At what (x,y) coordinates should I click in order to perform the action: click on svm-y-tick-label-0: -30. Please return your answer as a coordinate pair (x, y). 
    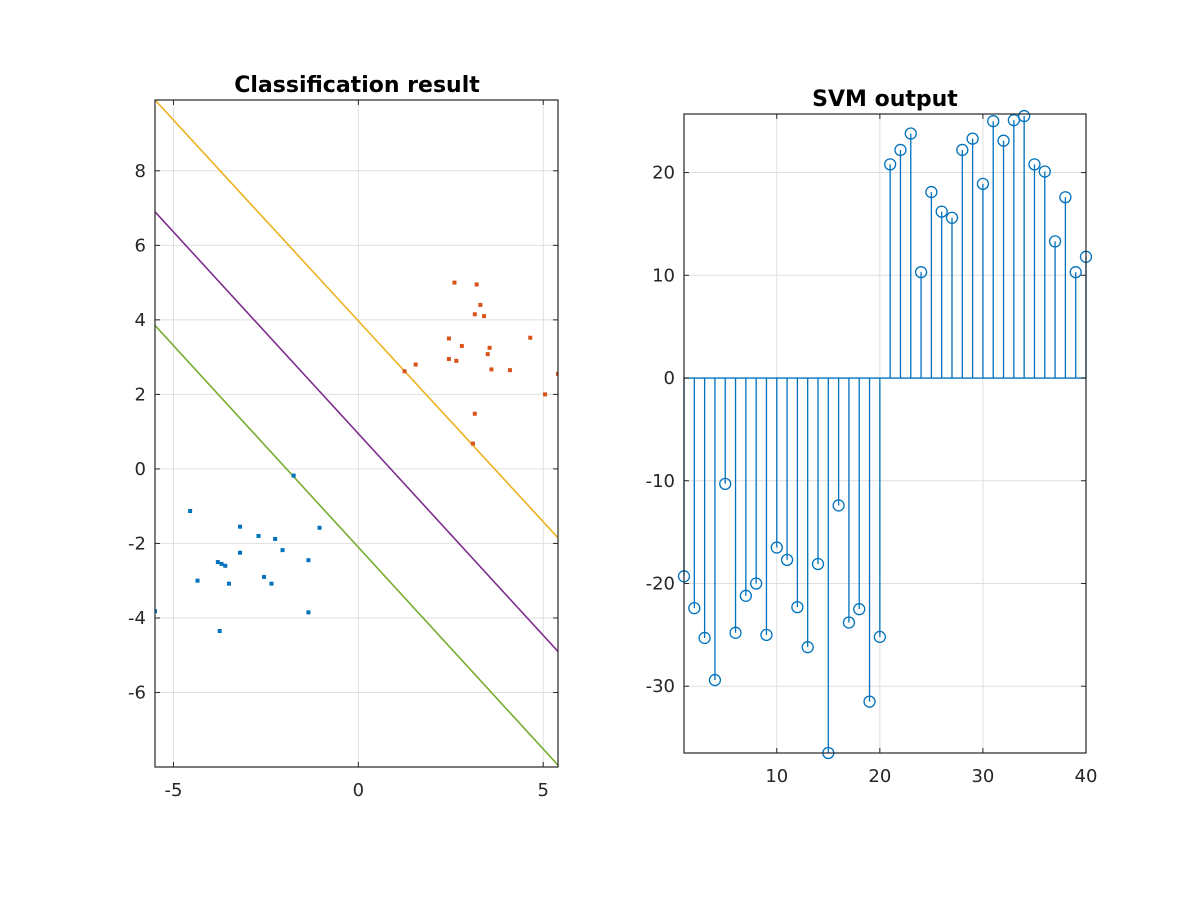
    Looking at the image, I should click on (660, 686).